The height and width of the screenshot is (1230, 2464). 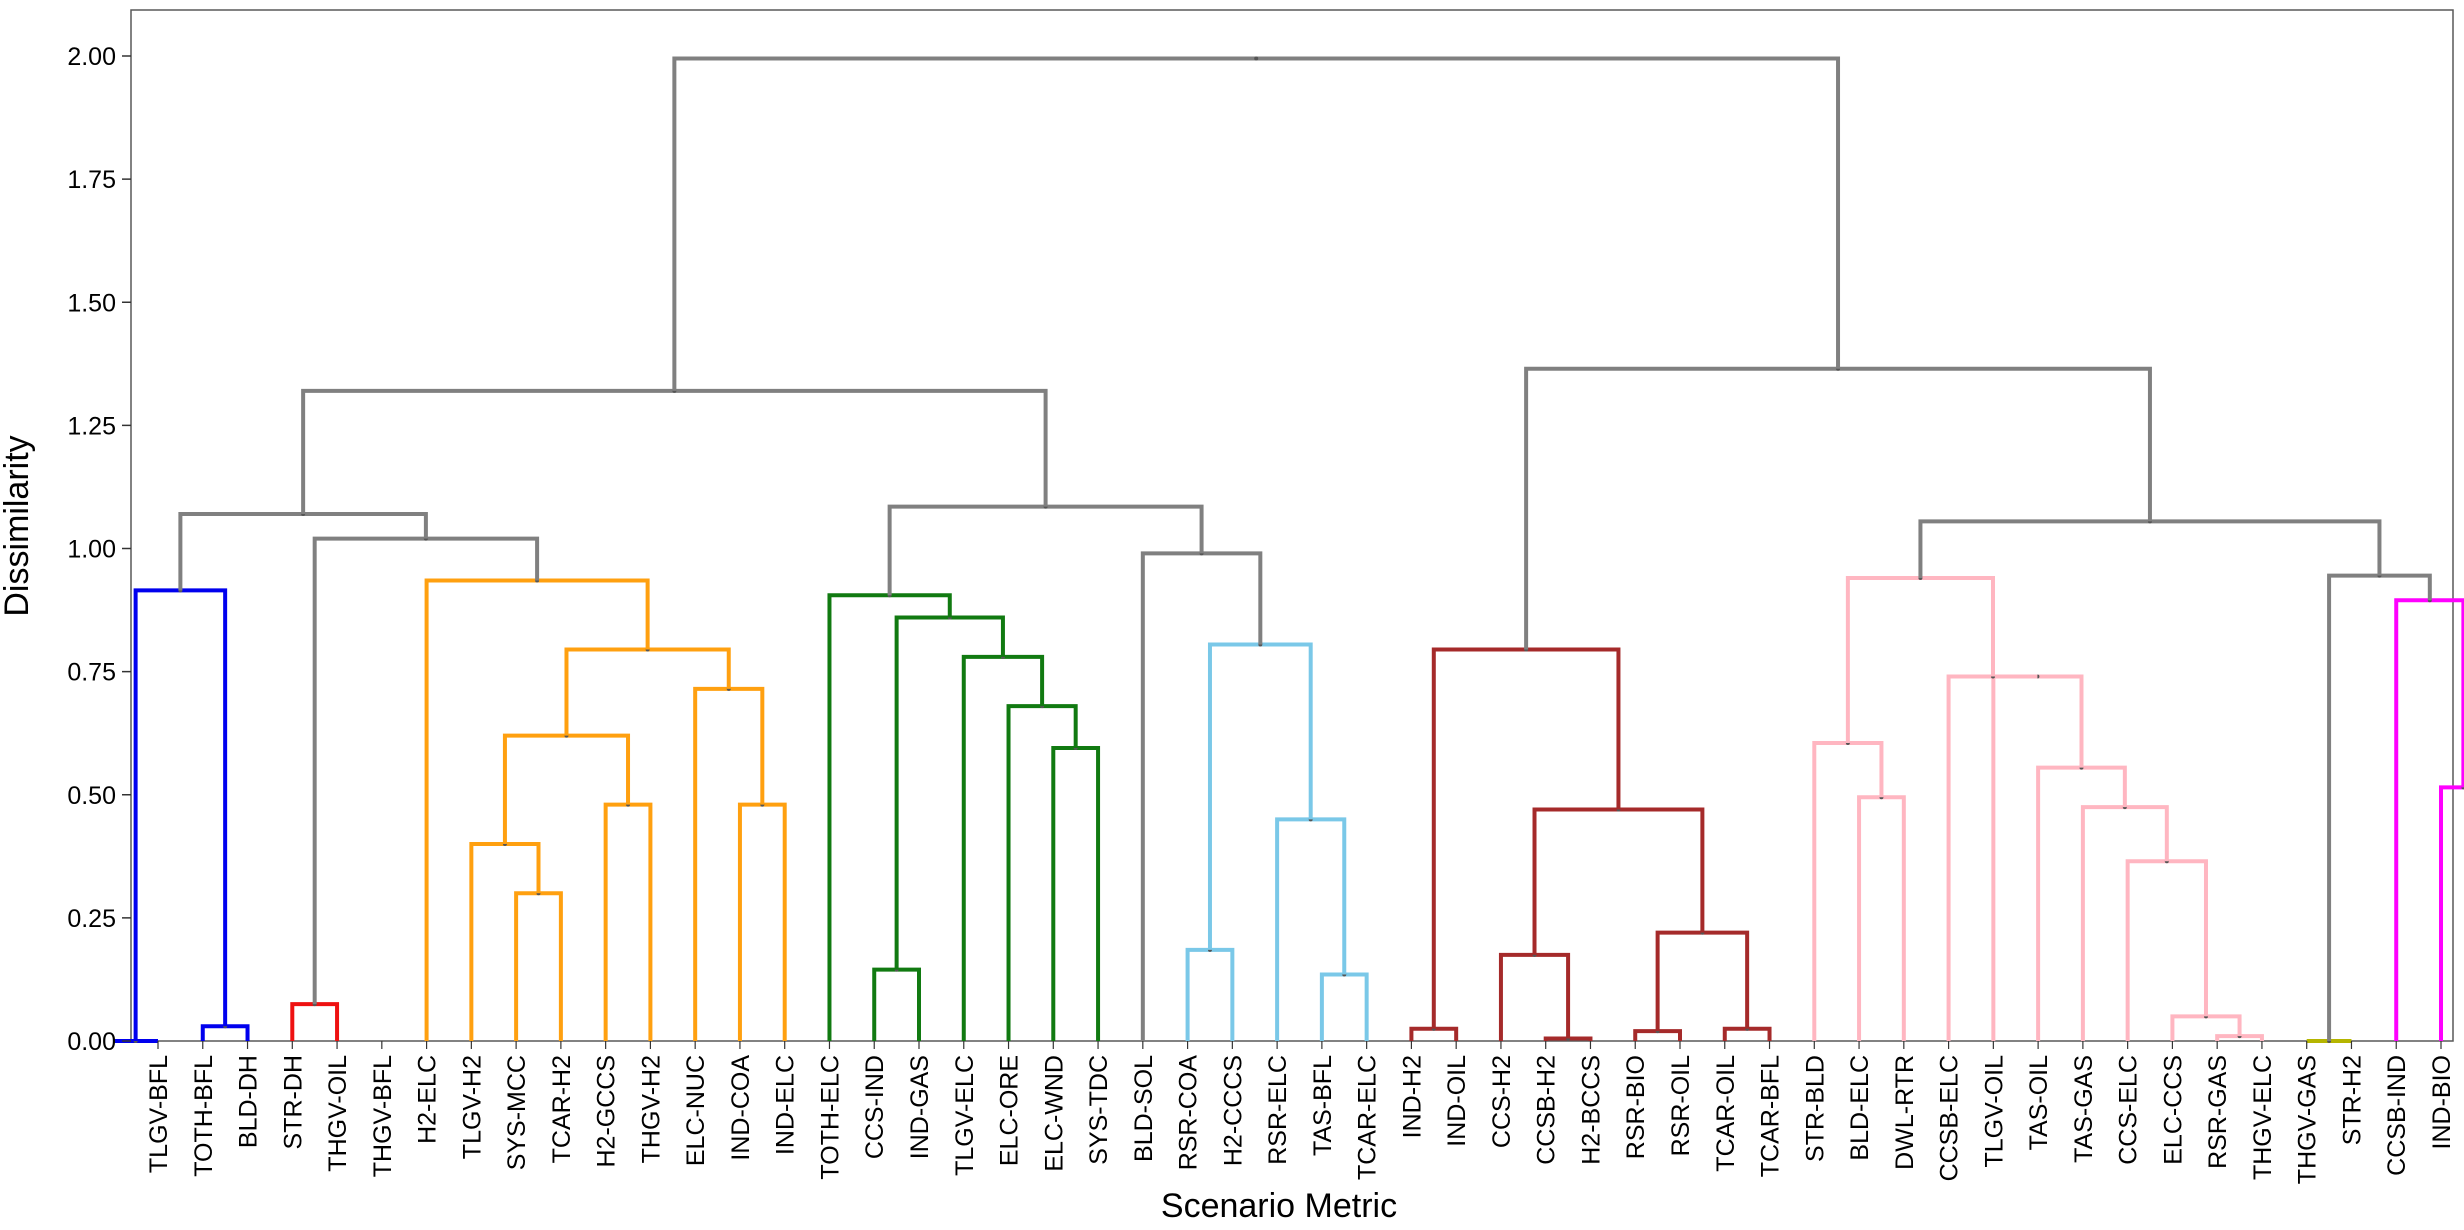 I want to click on leaf-label: ELC-NUC, so click(x=696, y=1110).